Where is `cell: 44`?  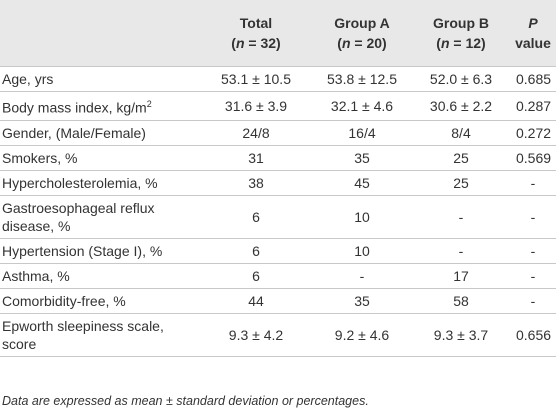 cell: 44 is located at coordinates (256, 300).